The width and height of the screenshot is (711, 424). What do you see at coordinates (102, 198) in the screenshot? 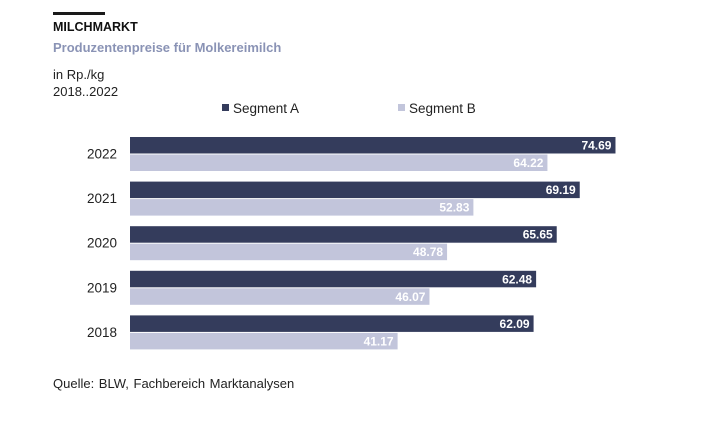
I see `category-label: 2021` at bounding box center [102, 198].